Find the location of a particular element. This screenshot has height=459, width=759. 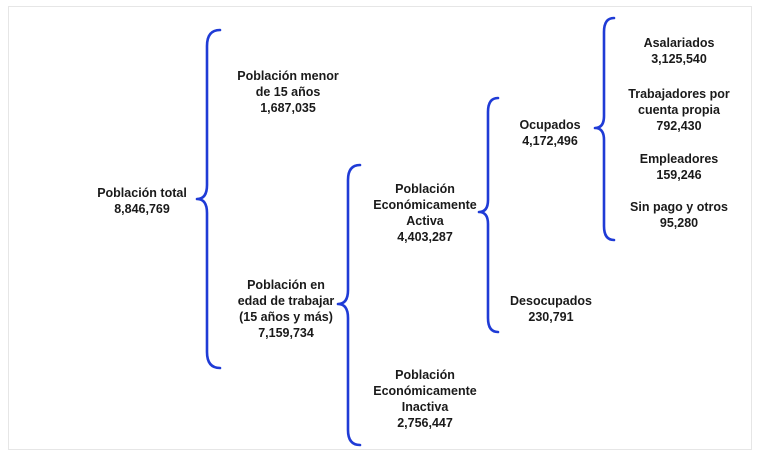

node-value: 8,846,769 is located at coordinates (142, 209).